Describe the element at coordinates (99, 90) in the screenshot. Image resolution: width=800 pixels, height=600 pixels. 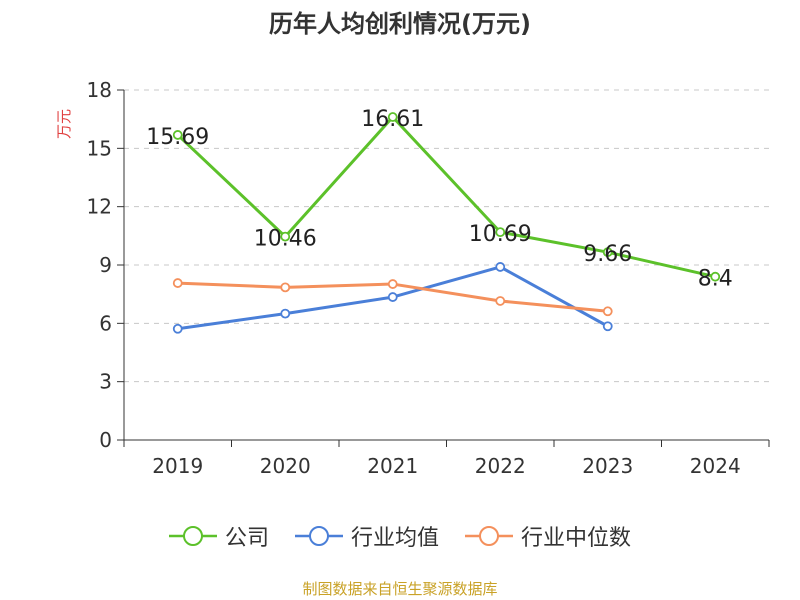
I see `y-tick-label: 18` at that location.